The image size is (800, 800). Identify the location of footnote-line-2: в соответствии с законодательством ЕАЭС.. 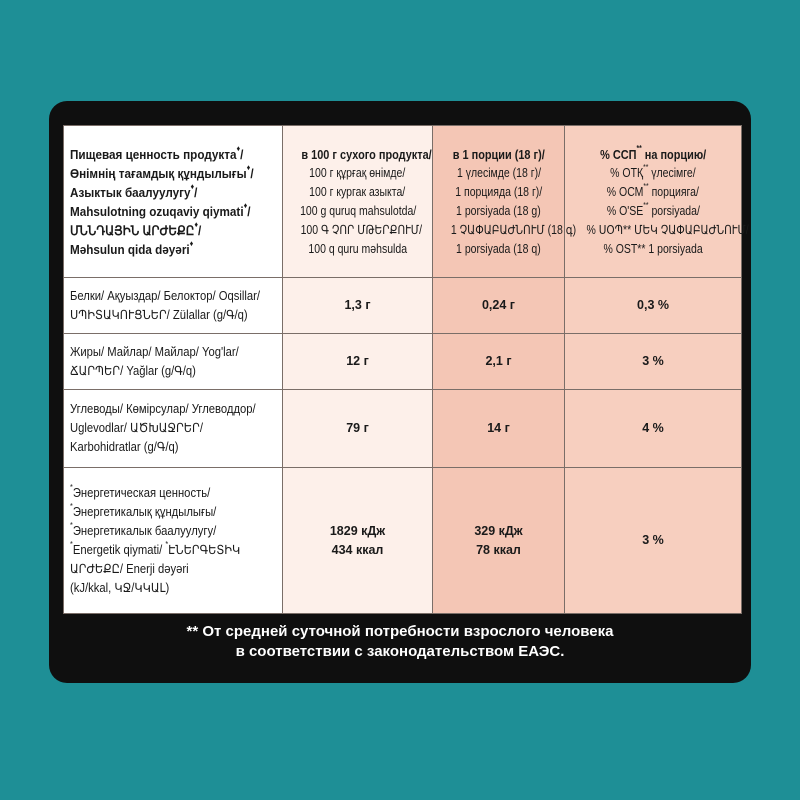
(400, 651).